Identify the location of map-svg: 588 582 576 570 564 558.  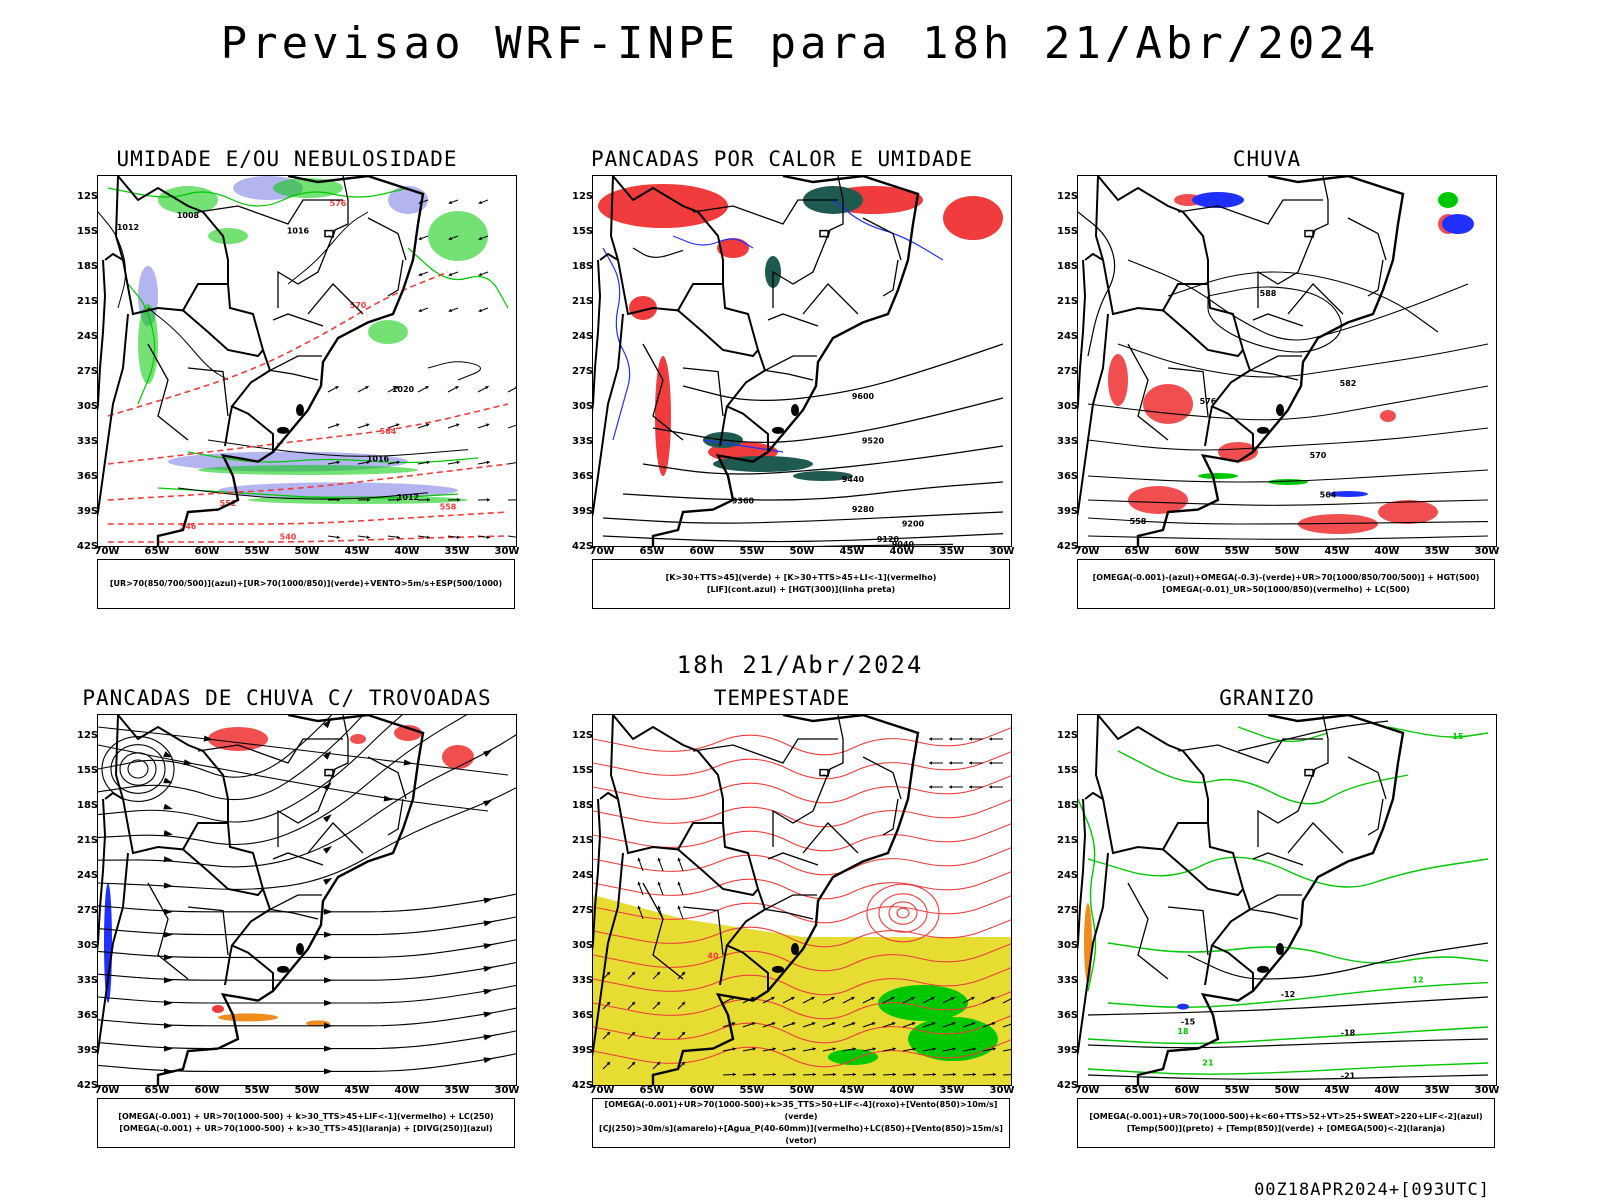
(1283, 361).